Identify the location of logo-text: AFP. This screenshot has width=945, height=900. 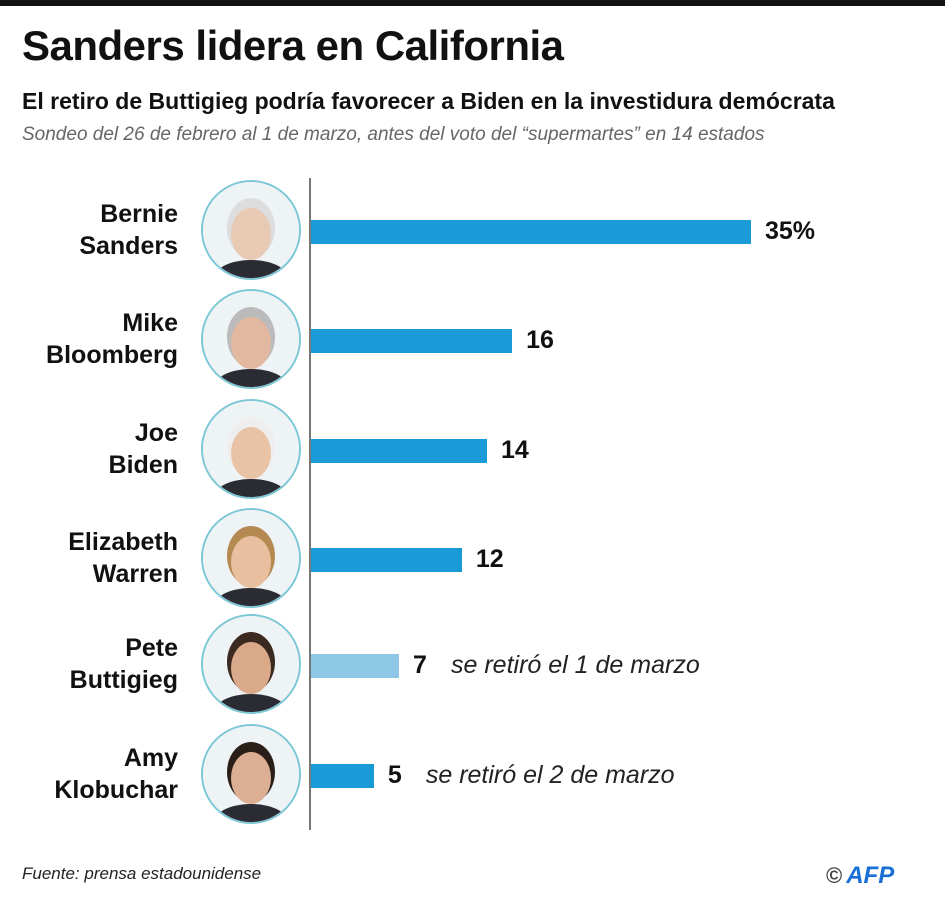
(870, 875).